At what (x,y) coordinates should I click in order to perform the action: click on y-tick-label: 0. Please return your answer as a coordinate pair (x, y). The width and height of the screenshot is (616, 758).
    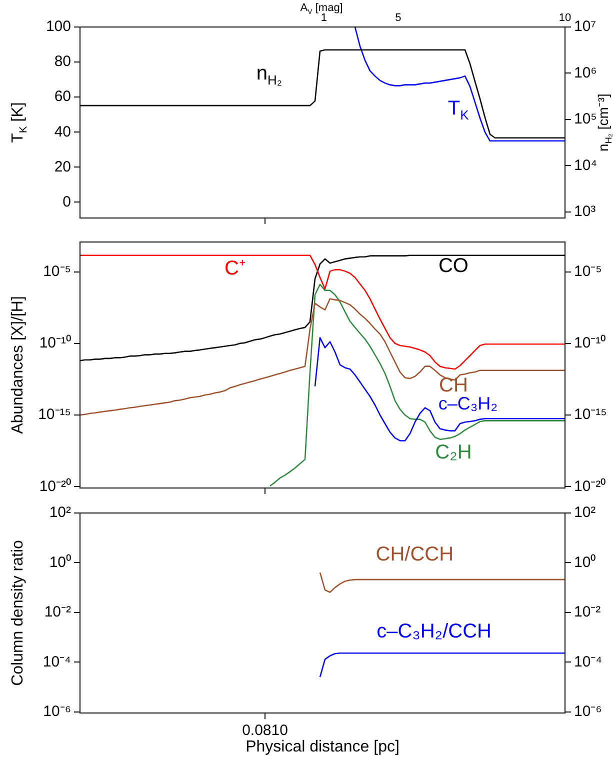
    Looking at the image, I should click on (66, 201).